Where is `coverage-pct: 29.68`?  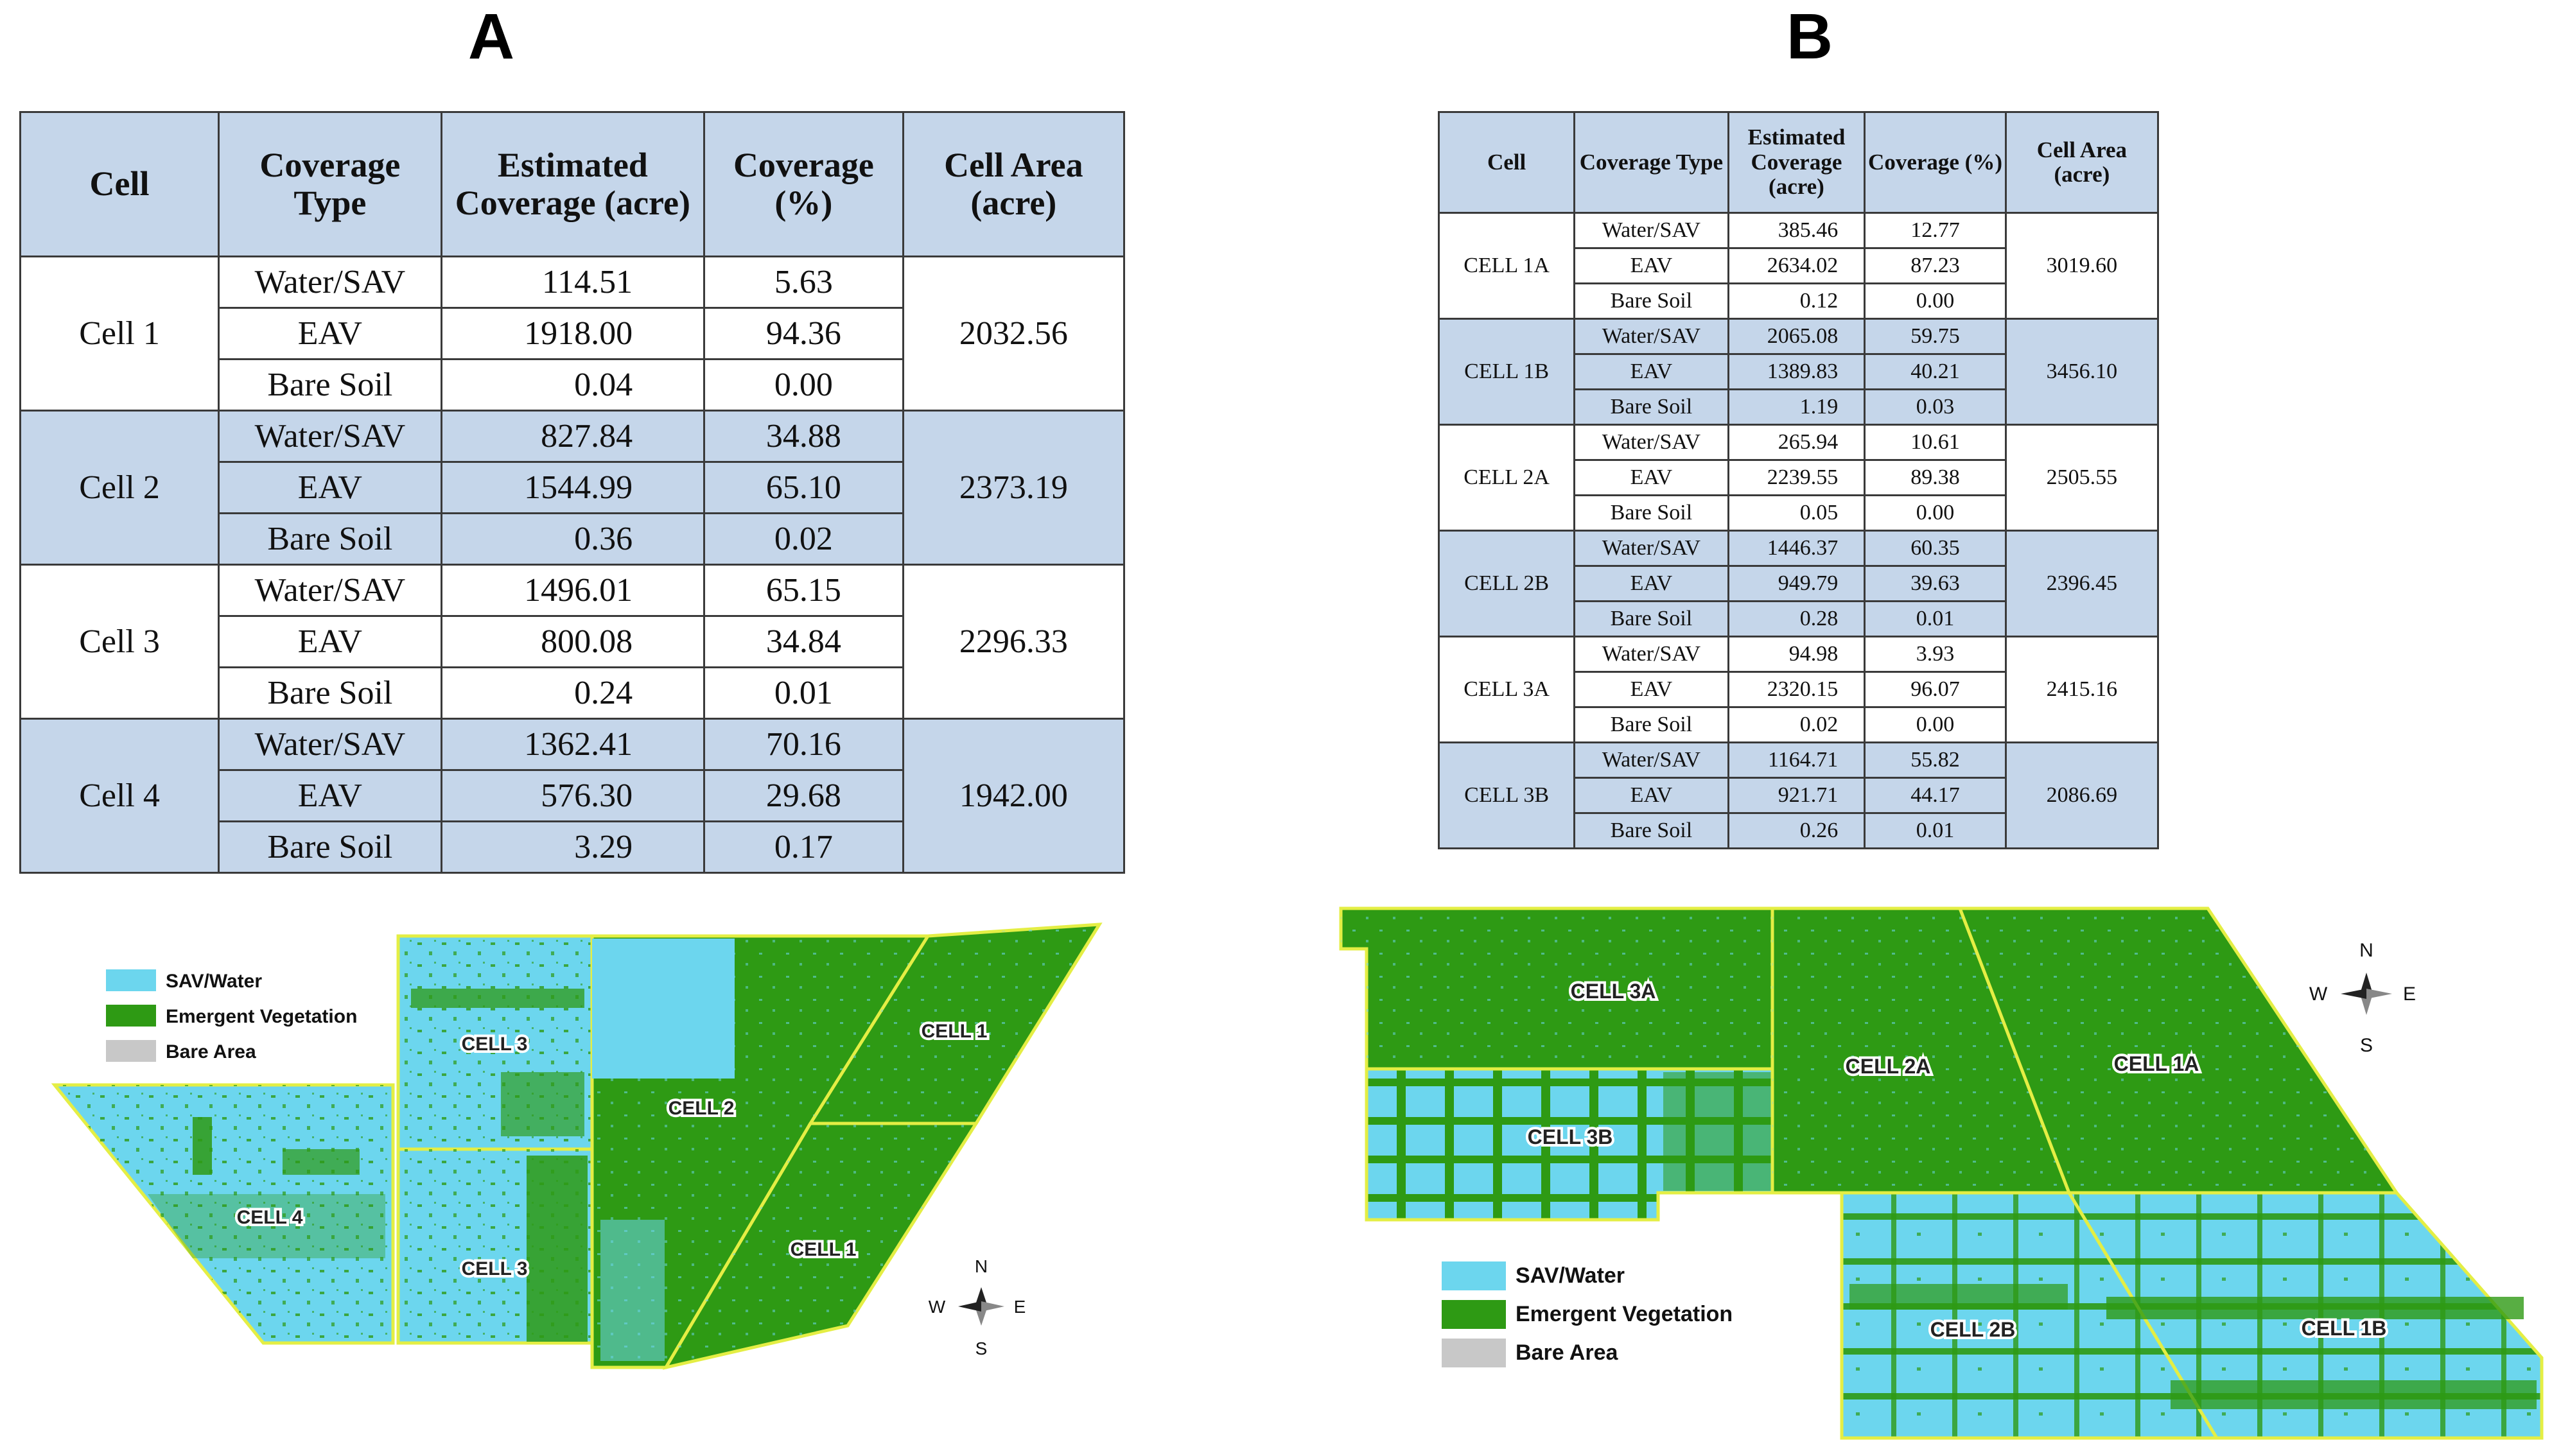
coverage-pct: 29.68 is located at coordinates (804, 795).